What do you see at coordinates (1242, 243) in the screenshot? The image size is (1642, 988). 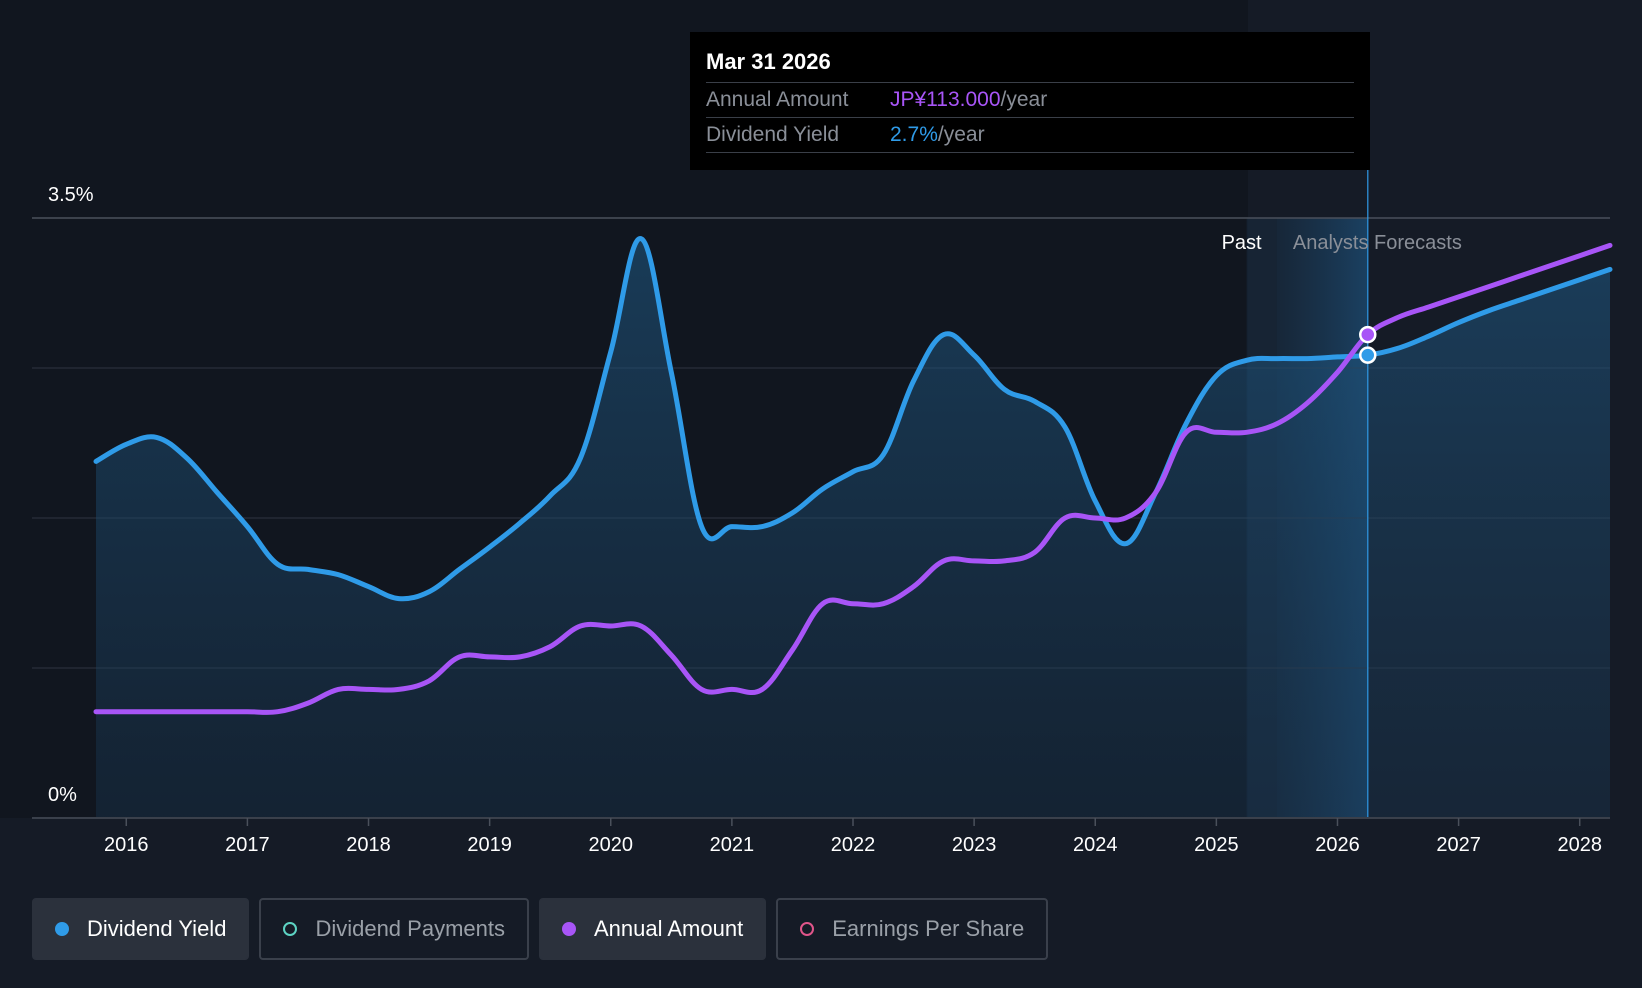 I see `past-label: Past` at bounding box center [1242, 243].